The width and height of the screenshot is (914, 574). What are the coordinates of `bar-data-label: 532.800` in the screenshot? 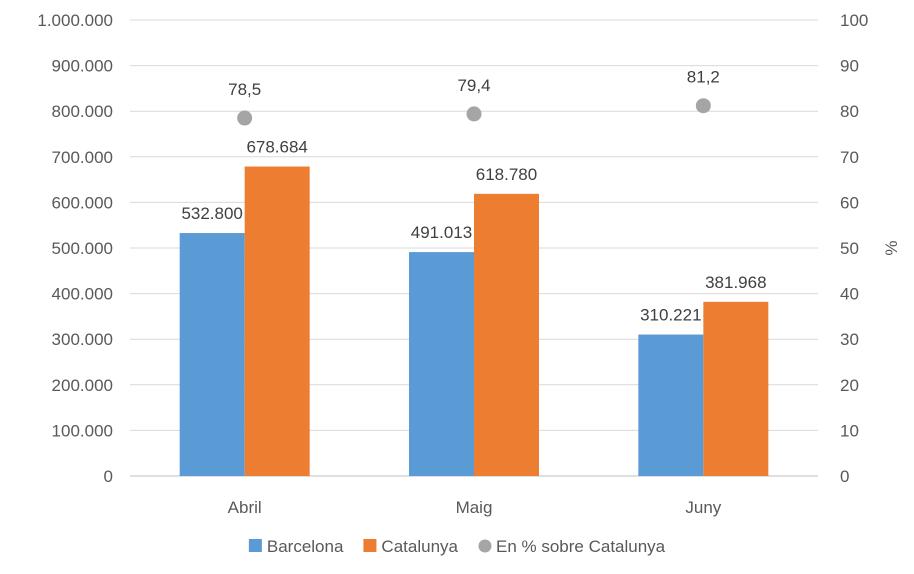 It's located at (211, 213).